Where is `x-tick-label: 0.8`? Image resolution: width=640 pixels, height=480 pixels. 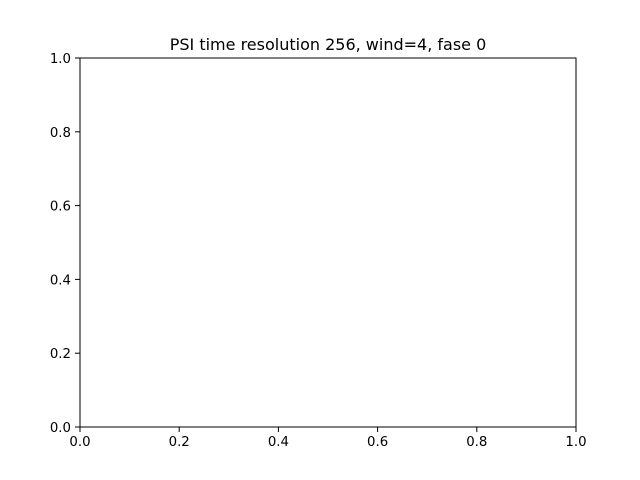 x-tick-label: 0.8 is located at coordinates (476, 442).